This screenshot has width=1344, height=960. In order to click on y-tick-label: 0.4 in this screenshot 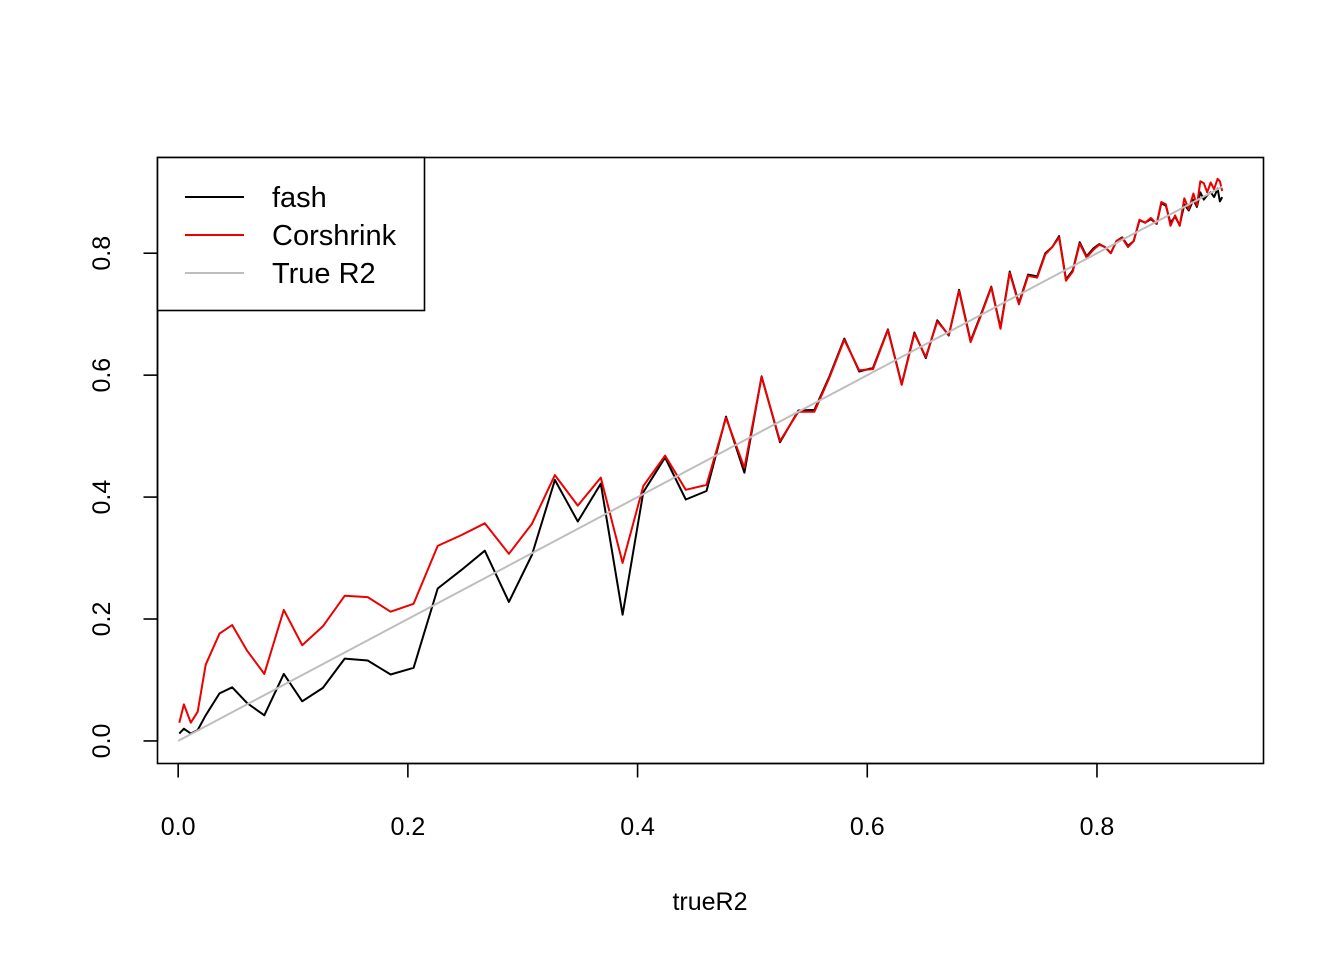, I will do `click(102, 497)`.